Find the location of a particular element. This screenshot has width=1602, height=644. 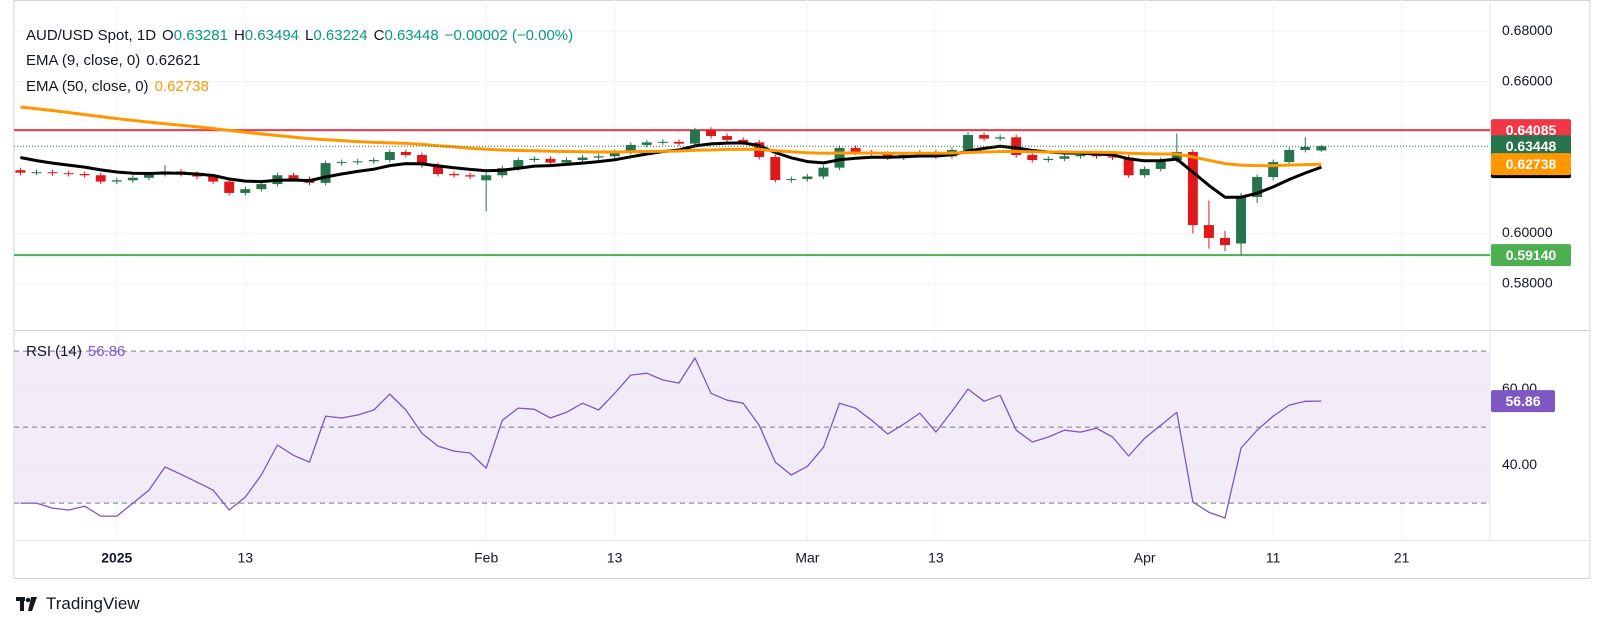

brand: TradingView is located at coordinates (78, 604).